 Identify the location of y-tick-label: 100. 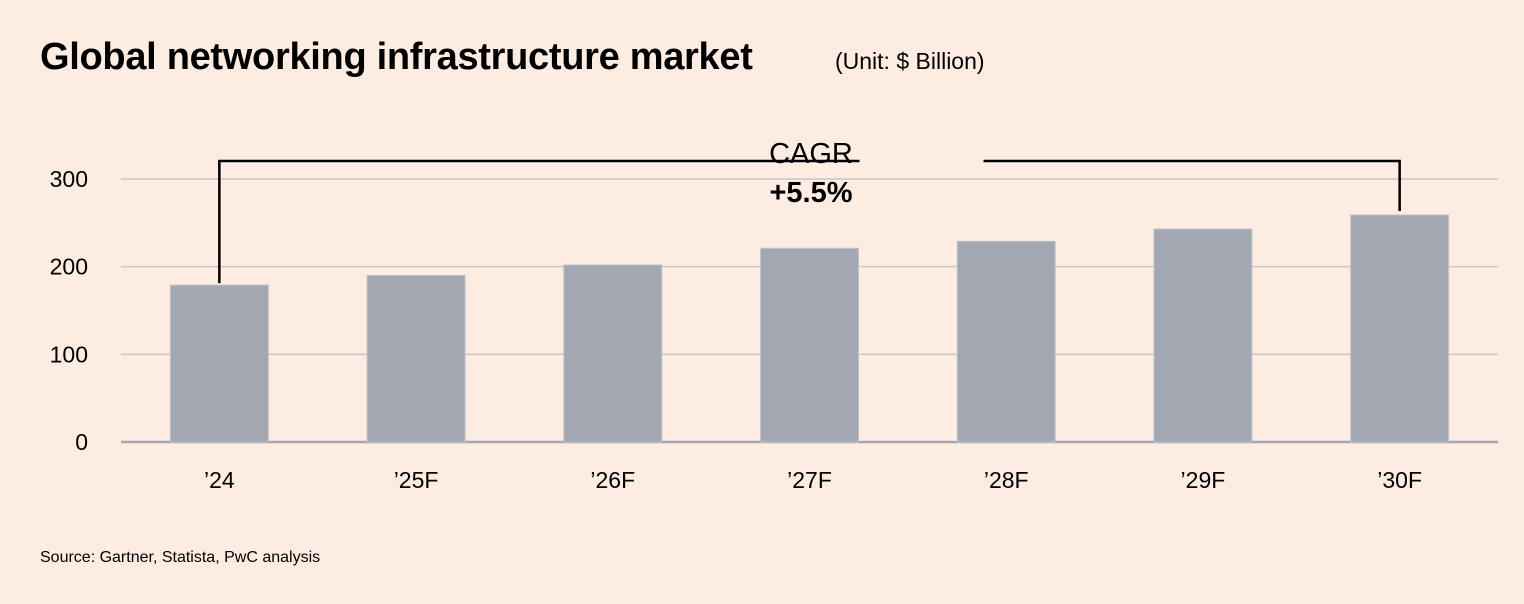
(69, 354).